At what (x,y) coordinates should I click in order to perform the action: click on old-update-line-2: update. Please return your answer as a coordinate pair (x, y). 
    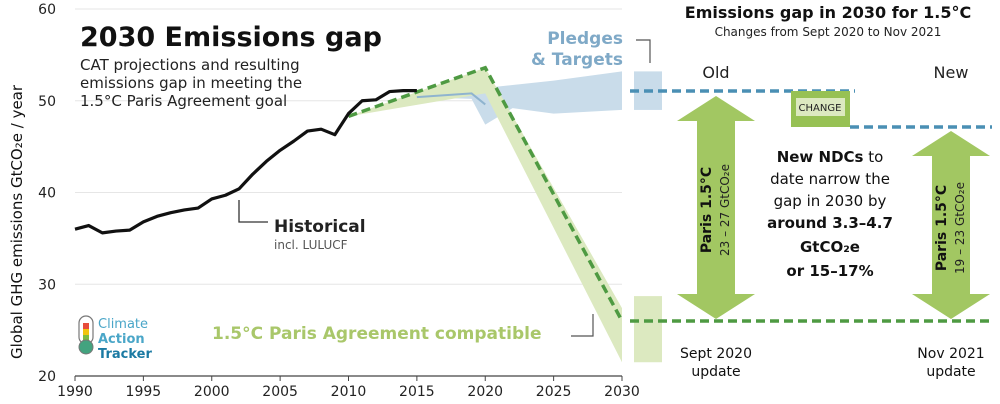
    Looking at the image, I should click on (715, 372).